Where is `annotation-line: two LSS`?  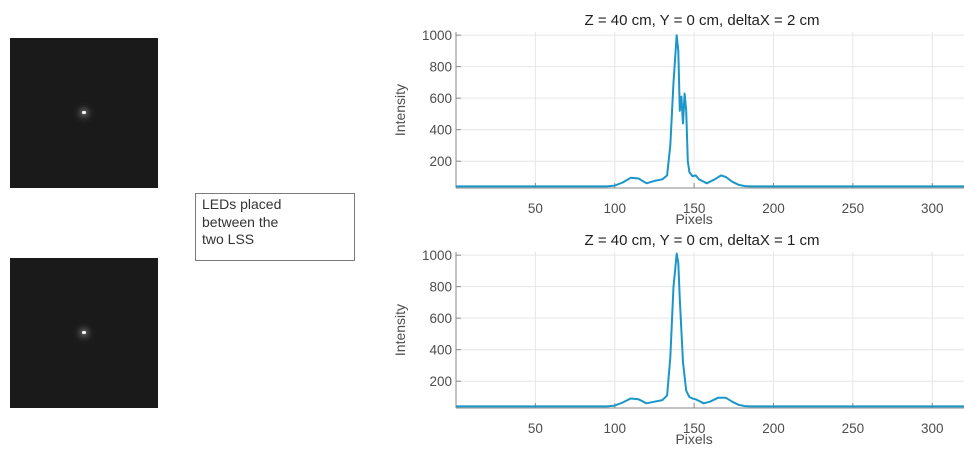
annotation-line: two LSS is located at coordinates (228, 239).